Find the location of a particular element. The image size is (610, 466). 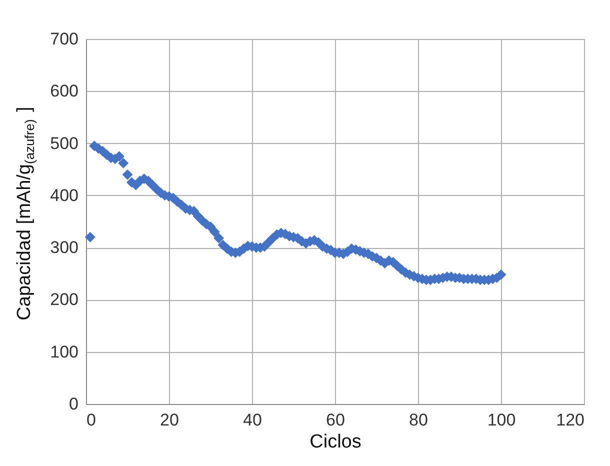

x-tick-label: 60 is located at coordinates (335, 420).